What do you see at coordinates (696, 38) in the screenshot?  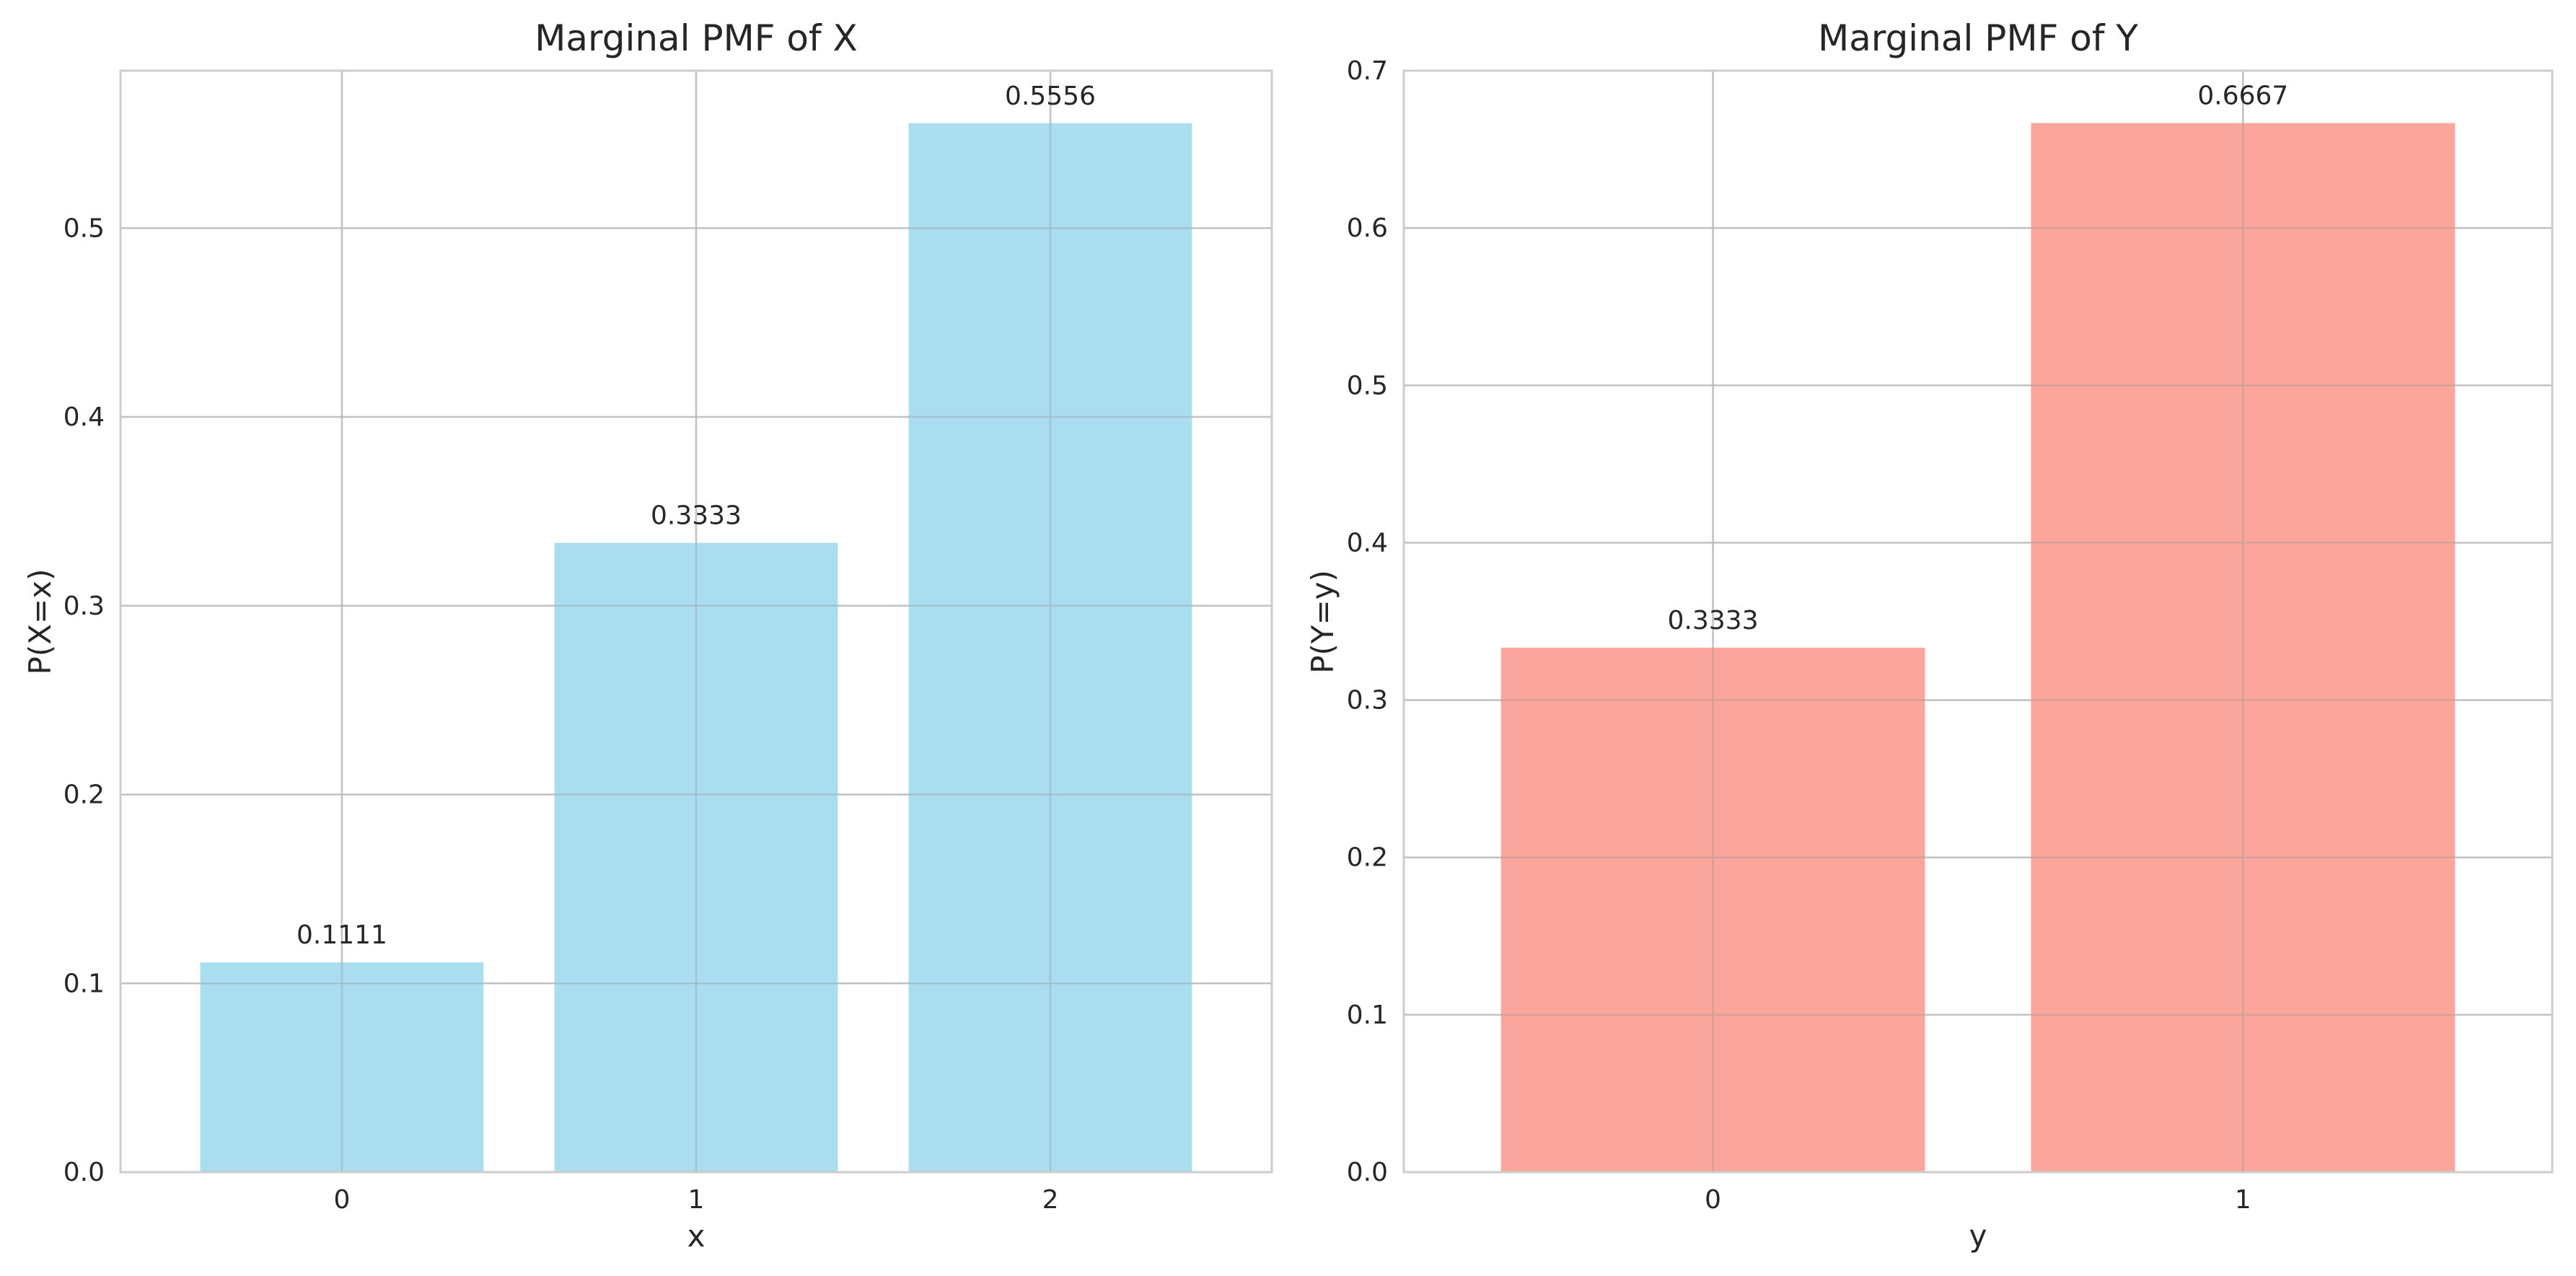 I see `chart-title: Marginal PMF of X` at bounding box center [696, 38].